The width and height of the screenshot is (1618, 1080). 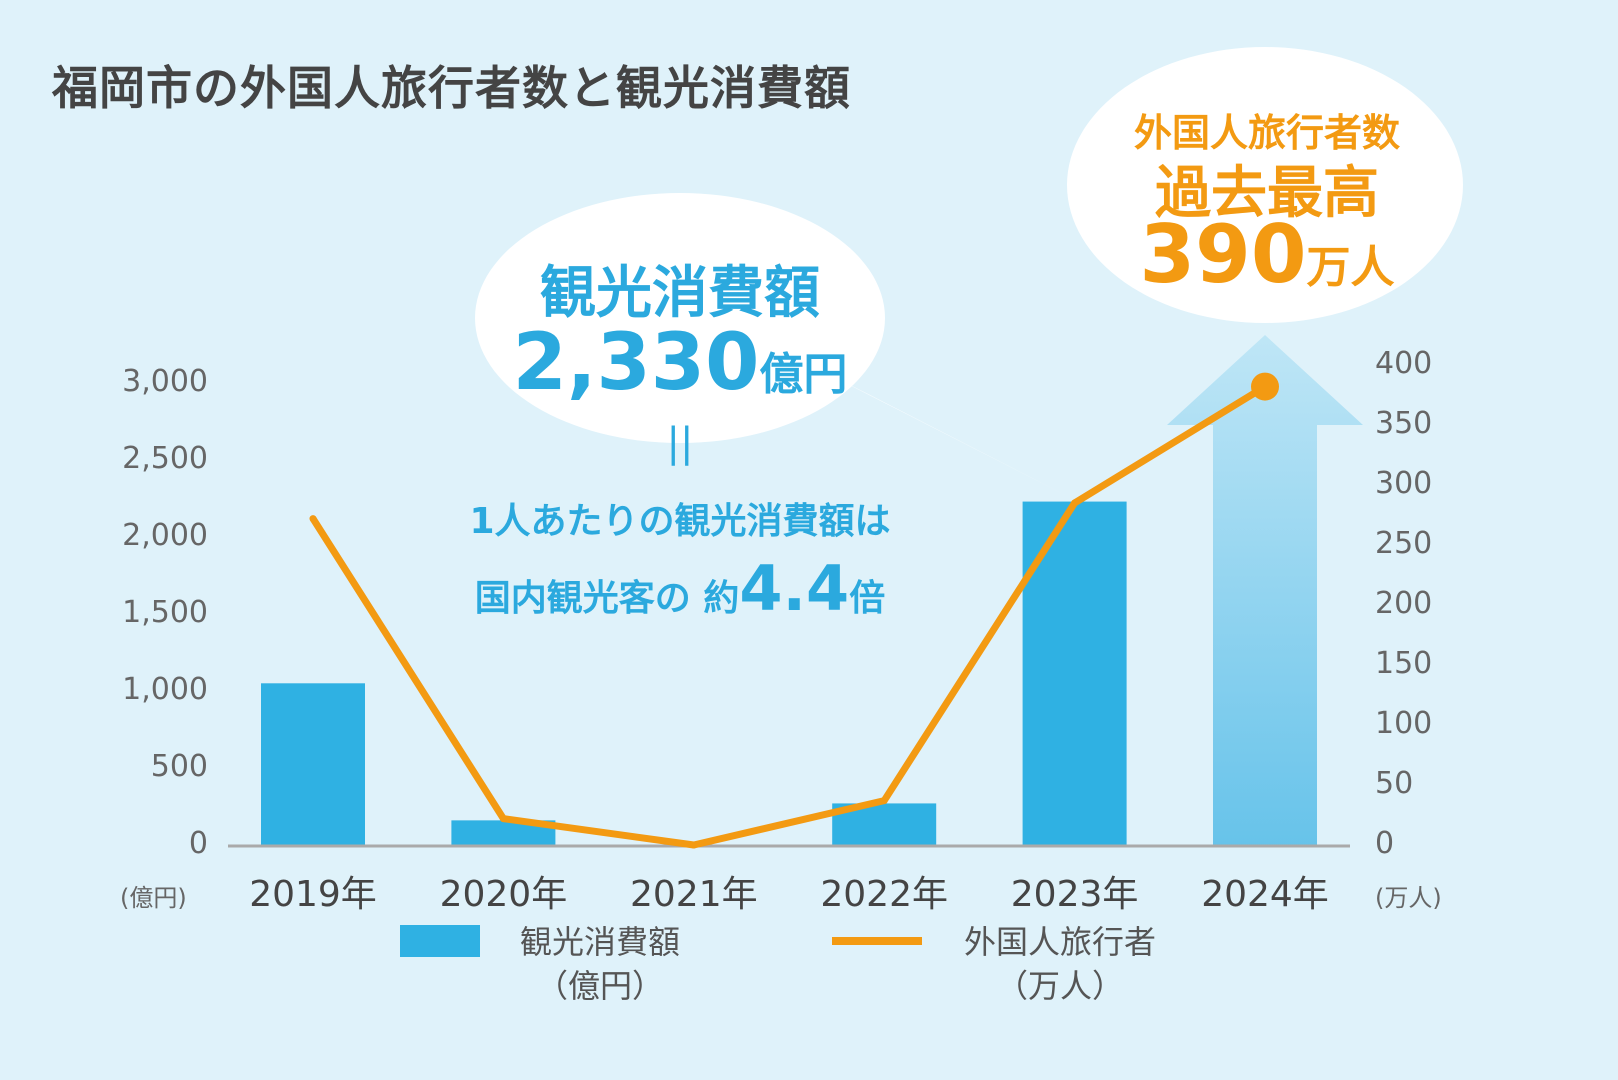 What do you see at coordinates (1394, 783) in the screenshot?
I see `right-axis-tick: 50` at bounding box center [1394, 783].